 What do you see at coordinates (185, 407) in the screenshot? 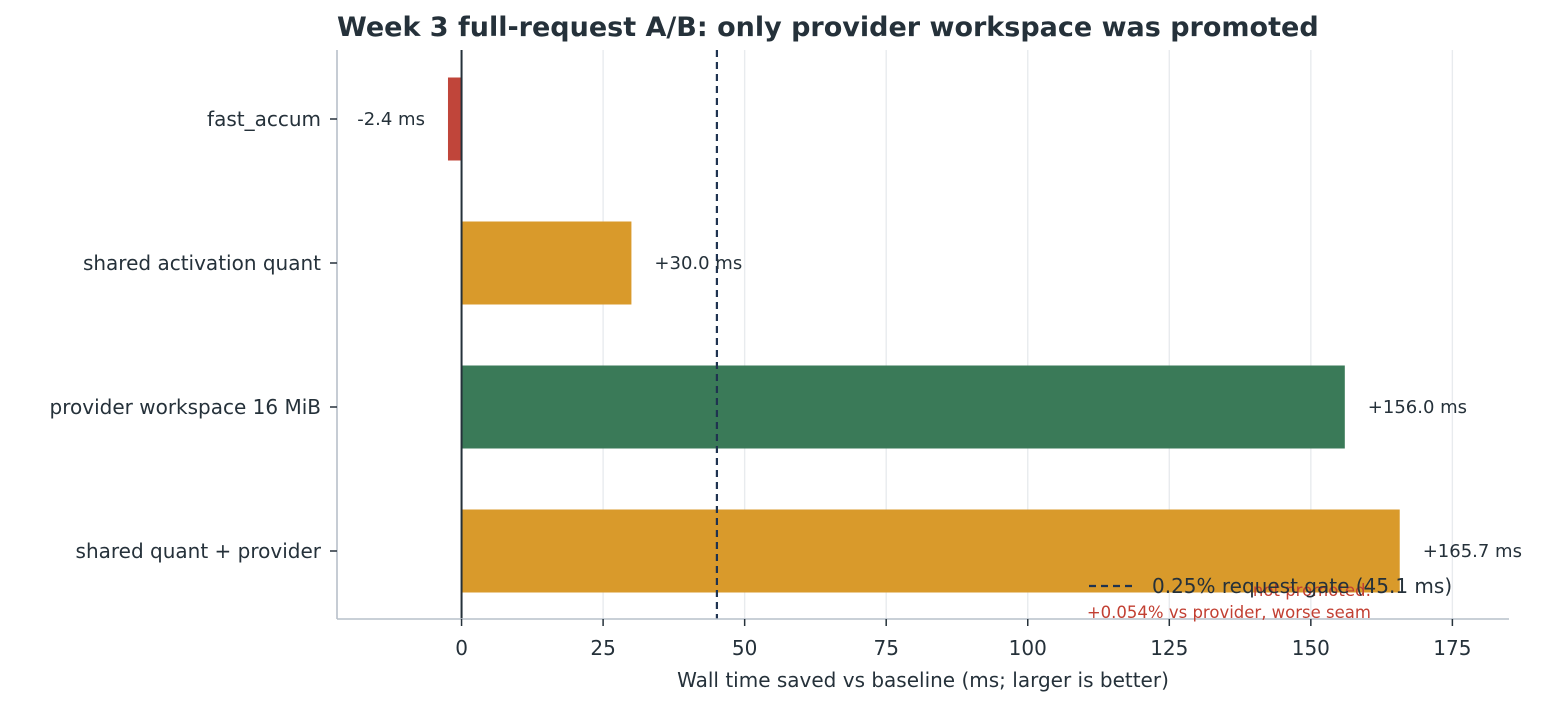
I see `category-label-2: provider workspace 16 MiB` at bounding box center [185, 407].